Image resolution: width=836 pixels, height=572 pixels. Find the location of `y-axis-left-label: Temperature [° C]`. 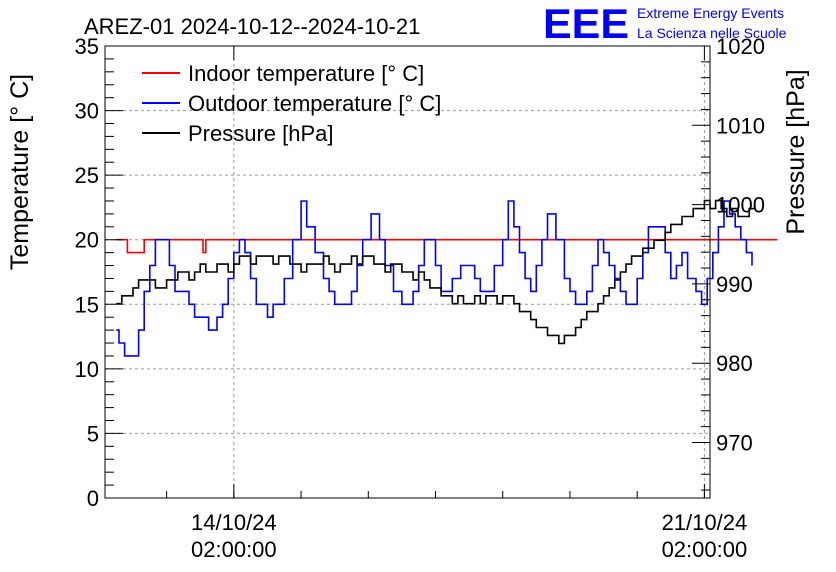

y-axis-left-label: Temperature [° C] is located at coordinates (20, 172).